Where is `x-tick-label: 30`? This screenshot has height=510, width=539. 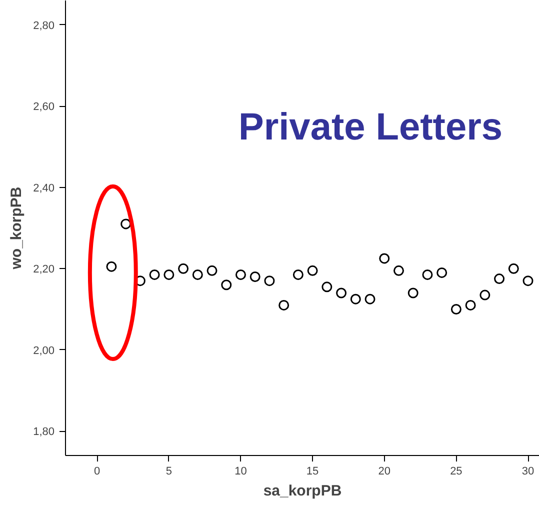
x-tick-label: 30 is located at coordinates (528, 472).